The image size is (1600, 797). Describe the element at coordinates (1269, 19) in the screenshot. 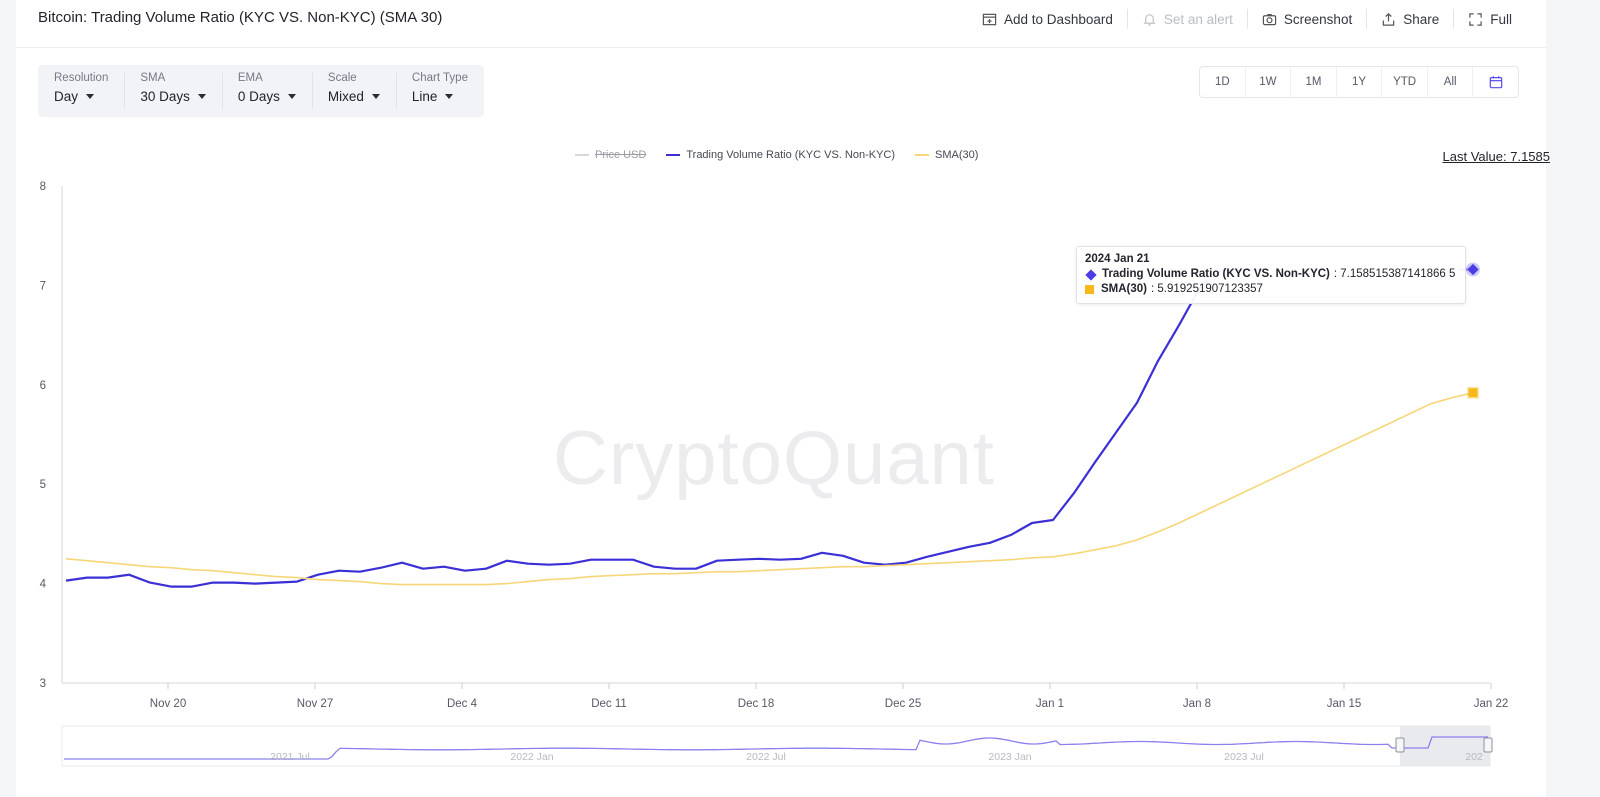

I see `camera-icon` at that location.